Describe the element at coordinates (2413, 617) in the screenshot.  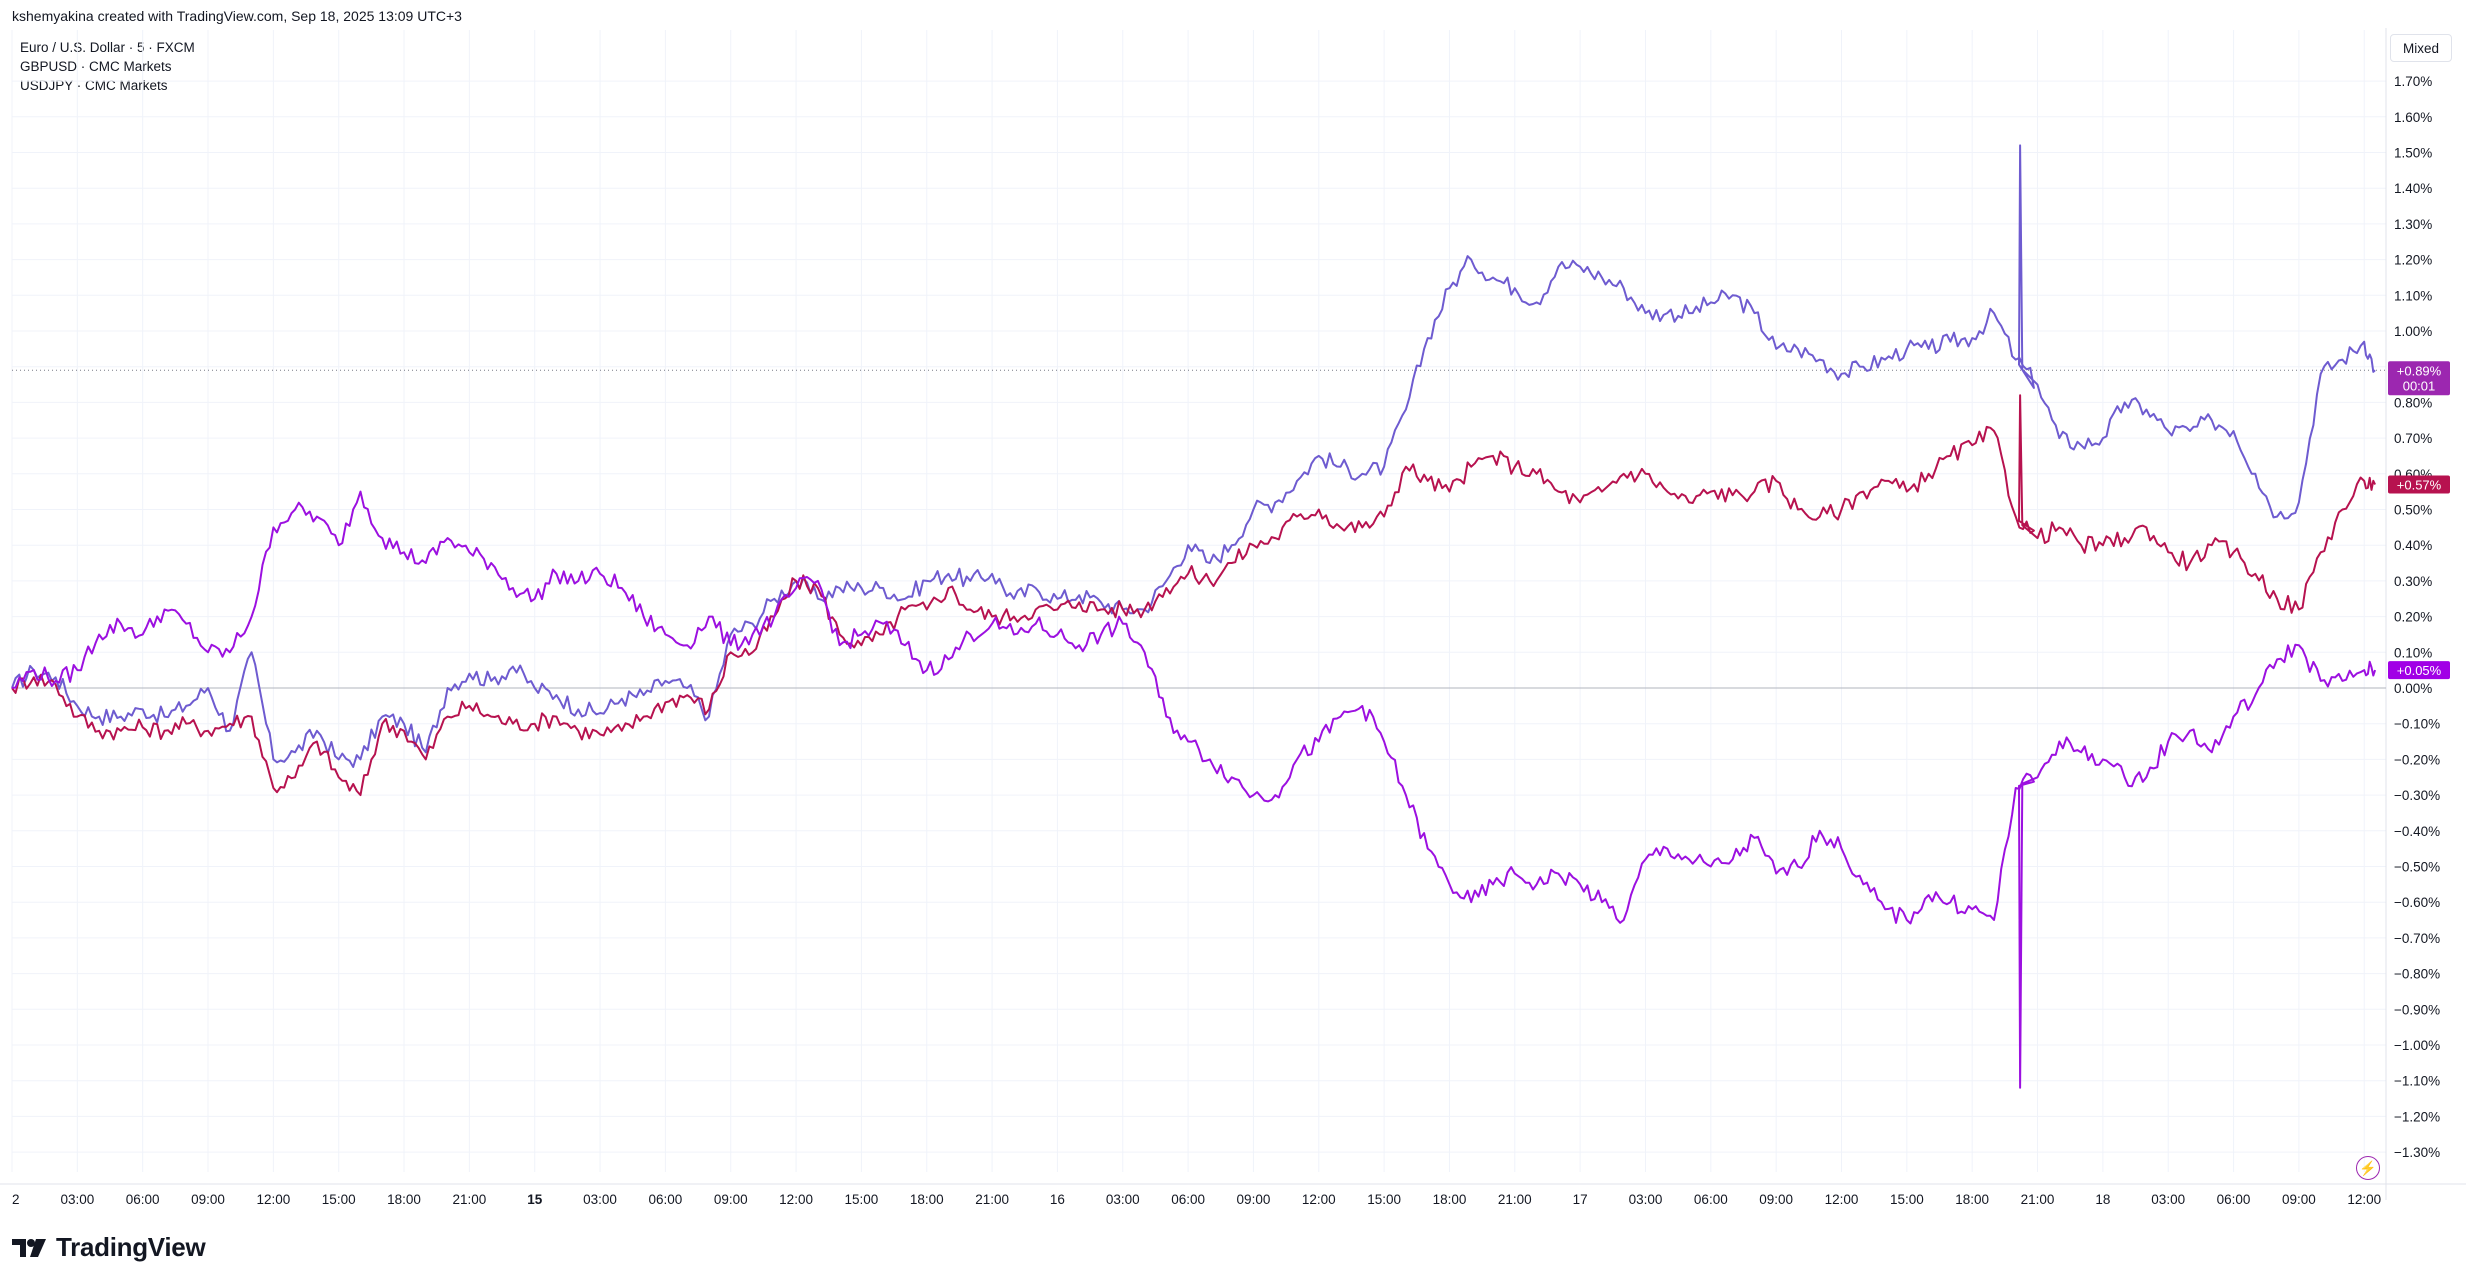
I see `y-tick-label: 0.20%` at that location.